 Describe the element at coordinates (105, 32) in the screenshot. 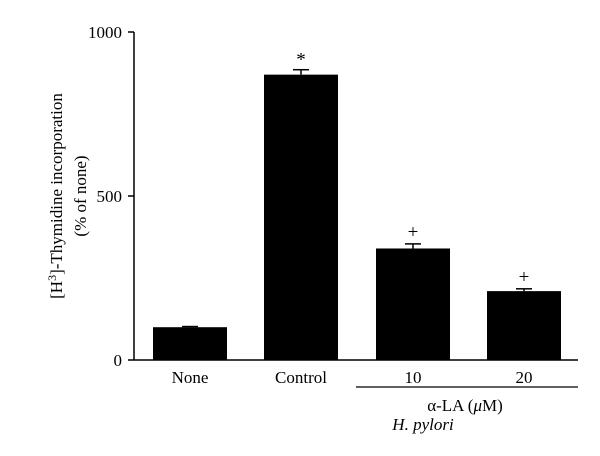

I see `y-tick-label: 1000` at that location.